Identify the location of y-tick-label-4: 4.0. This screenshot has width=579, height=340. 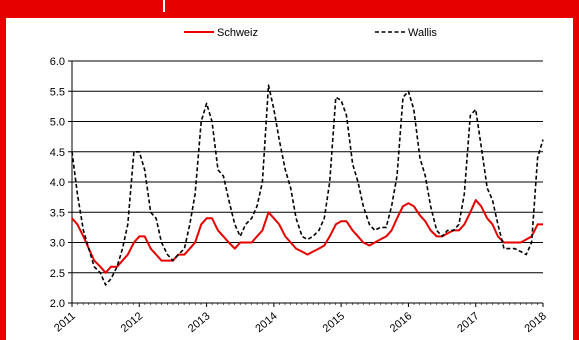
(57, 183).